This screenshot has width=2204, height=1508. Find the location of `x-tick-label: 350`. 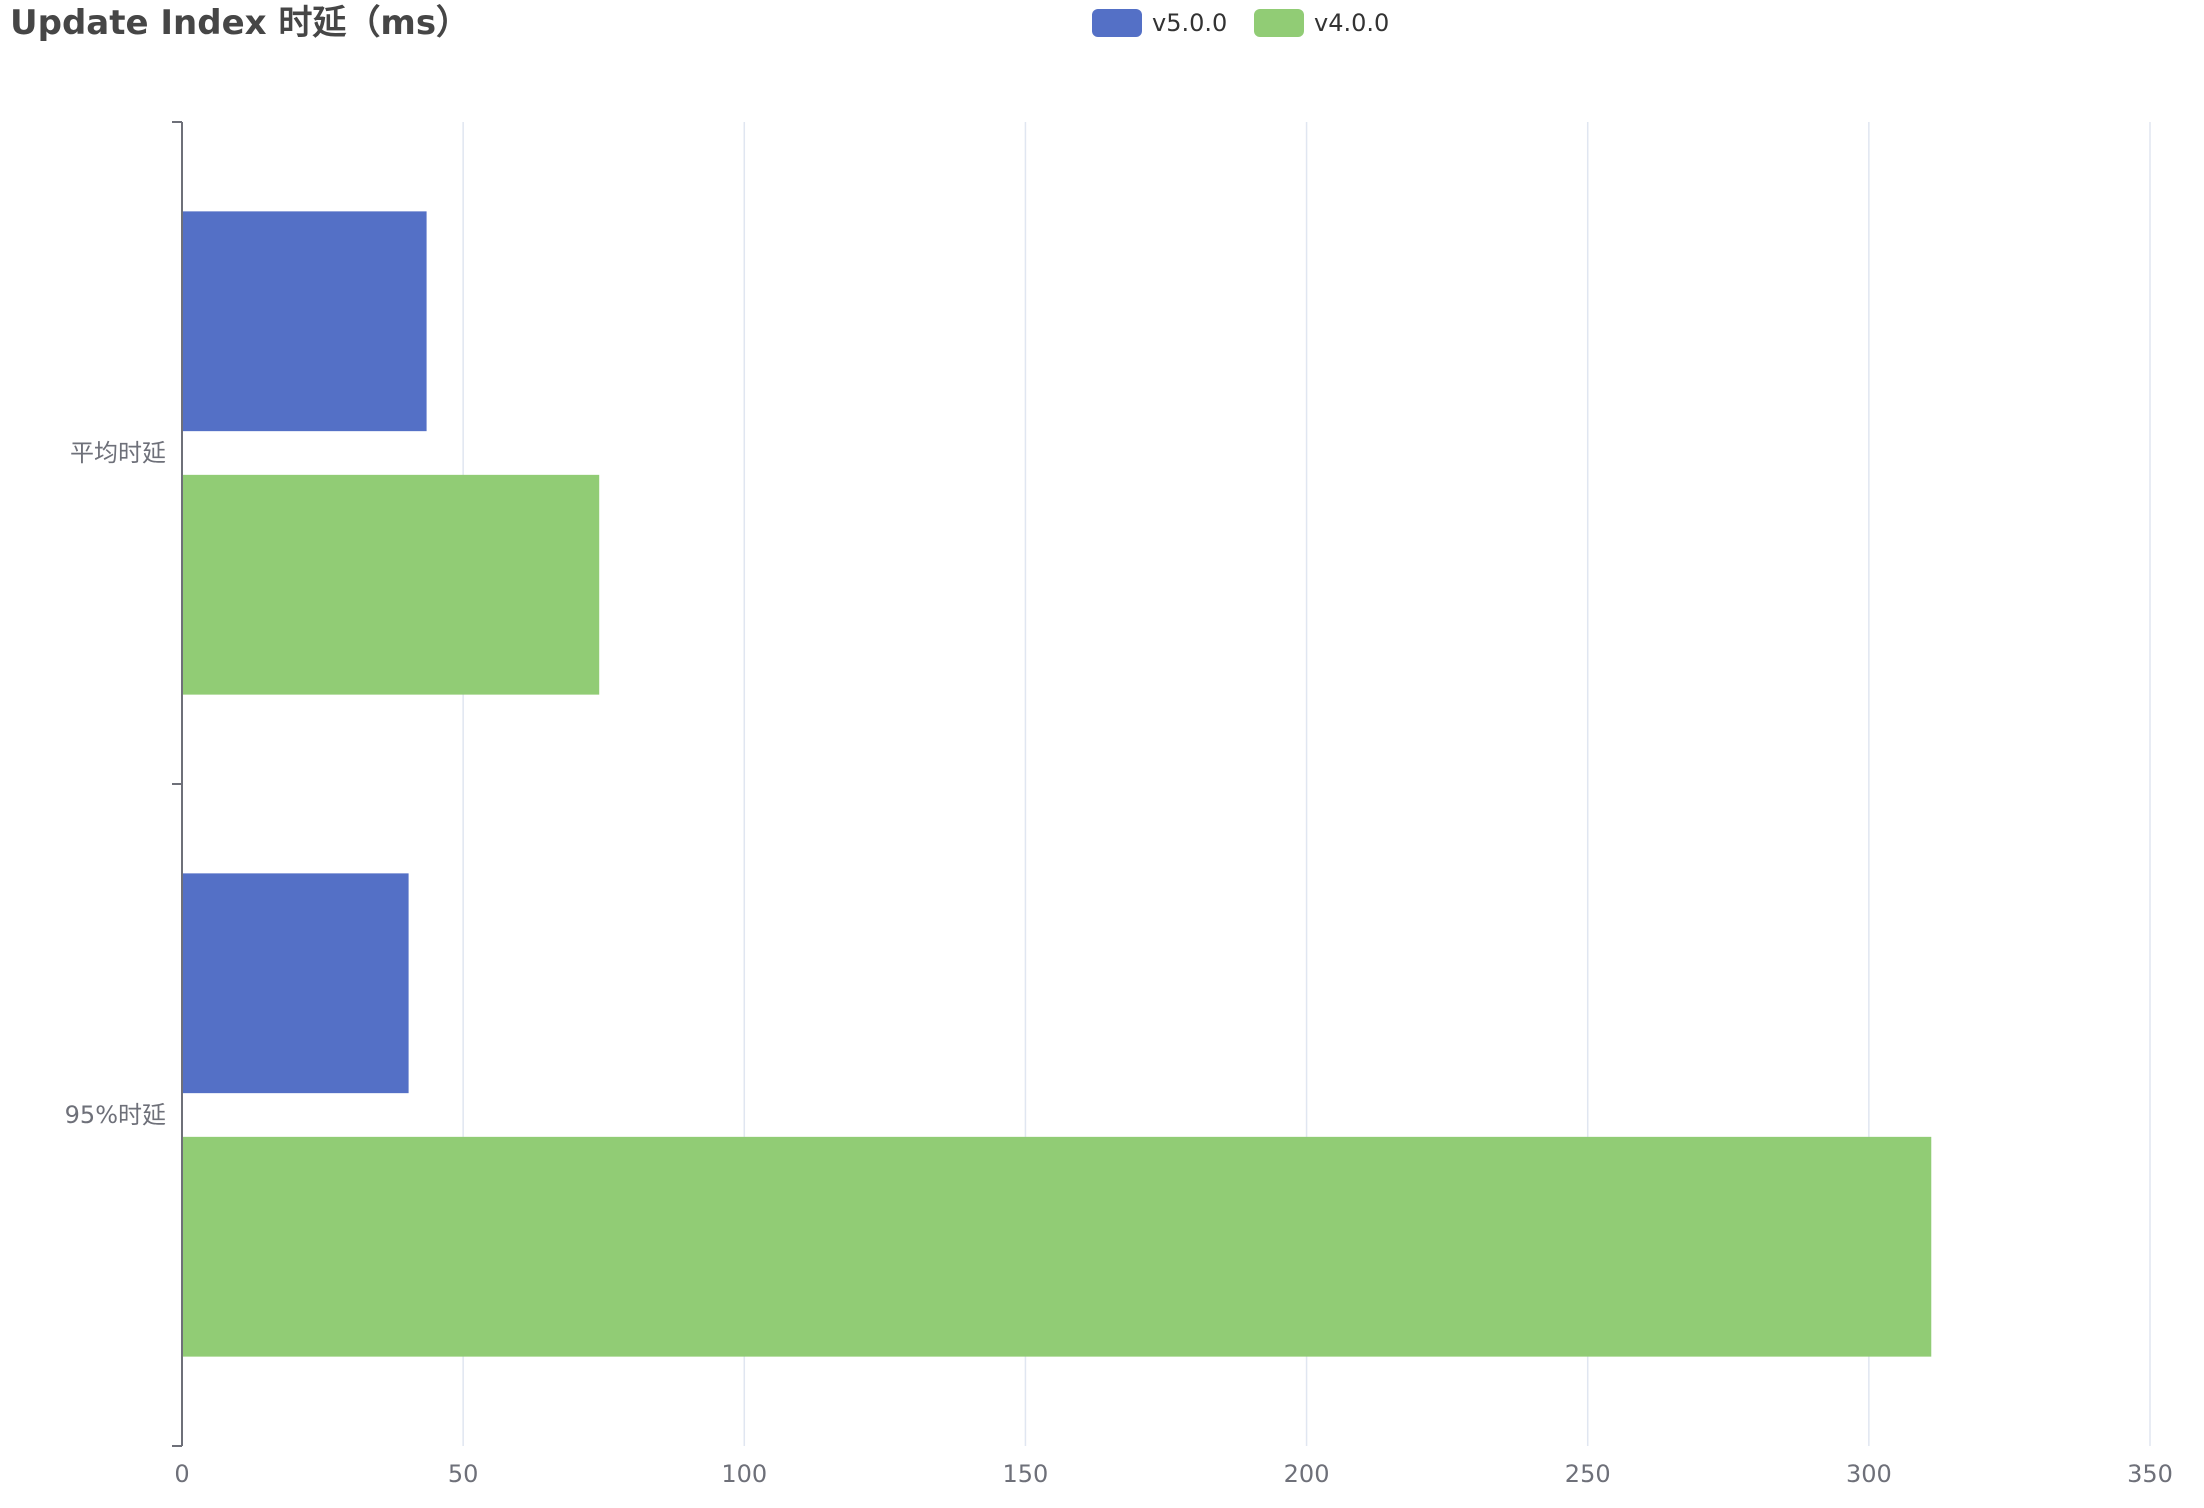

x-tick-label: 350 is located at coordinates (2150, 1474).